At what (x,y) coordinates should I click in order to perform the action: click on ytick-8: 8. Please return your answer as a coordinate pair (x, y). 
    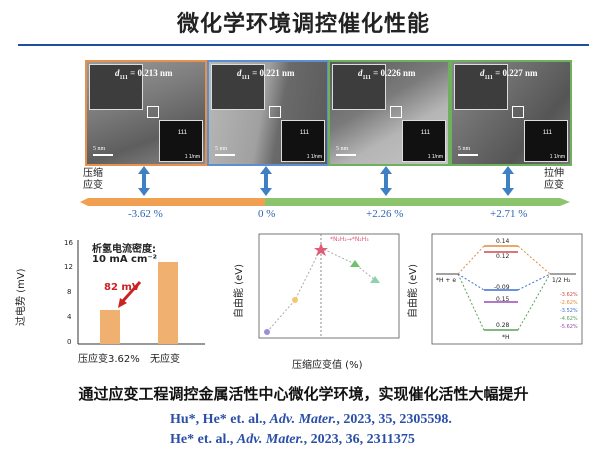
    Looking at the image, I should click on (69, 292).